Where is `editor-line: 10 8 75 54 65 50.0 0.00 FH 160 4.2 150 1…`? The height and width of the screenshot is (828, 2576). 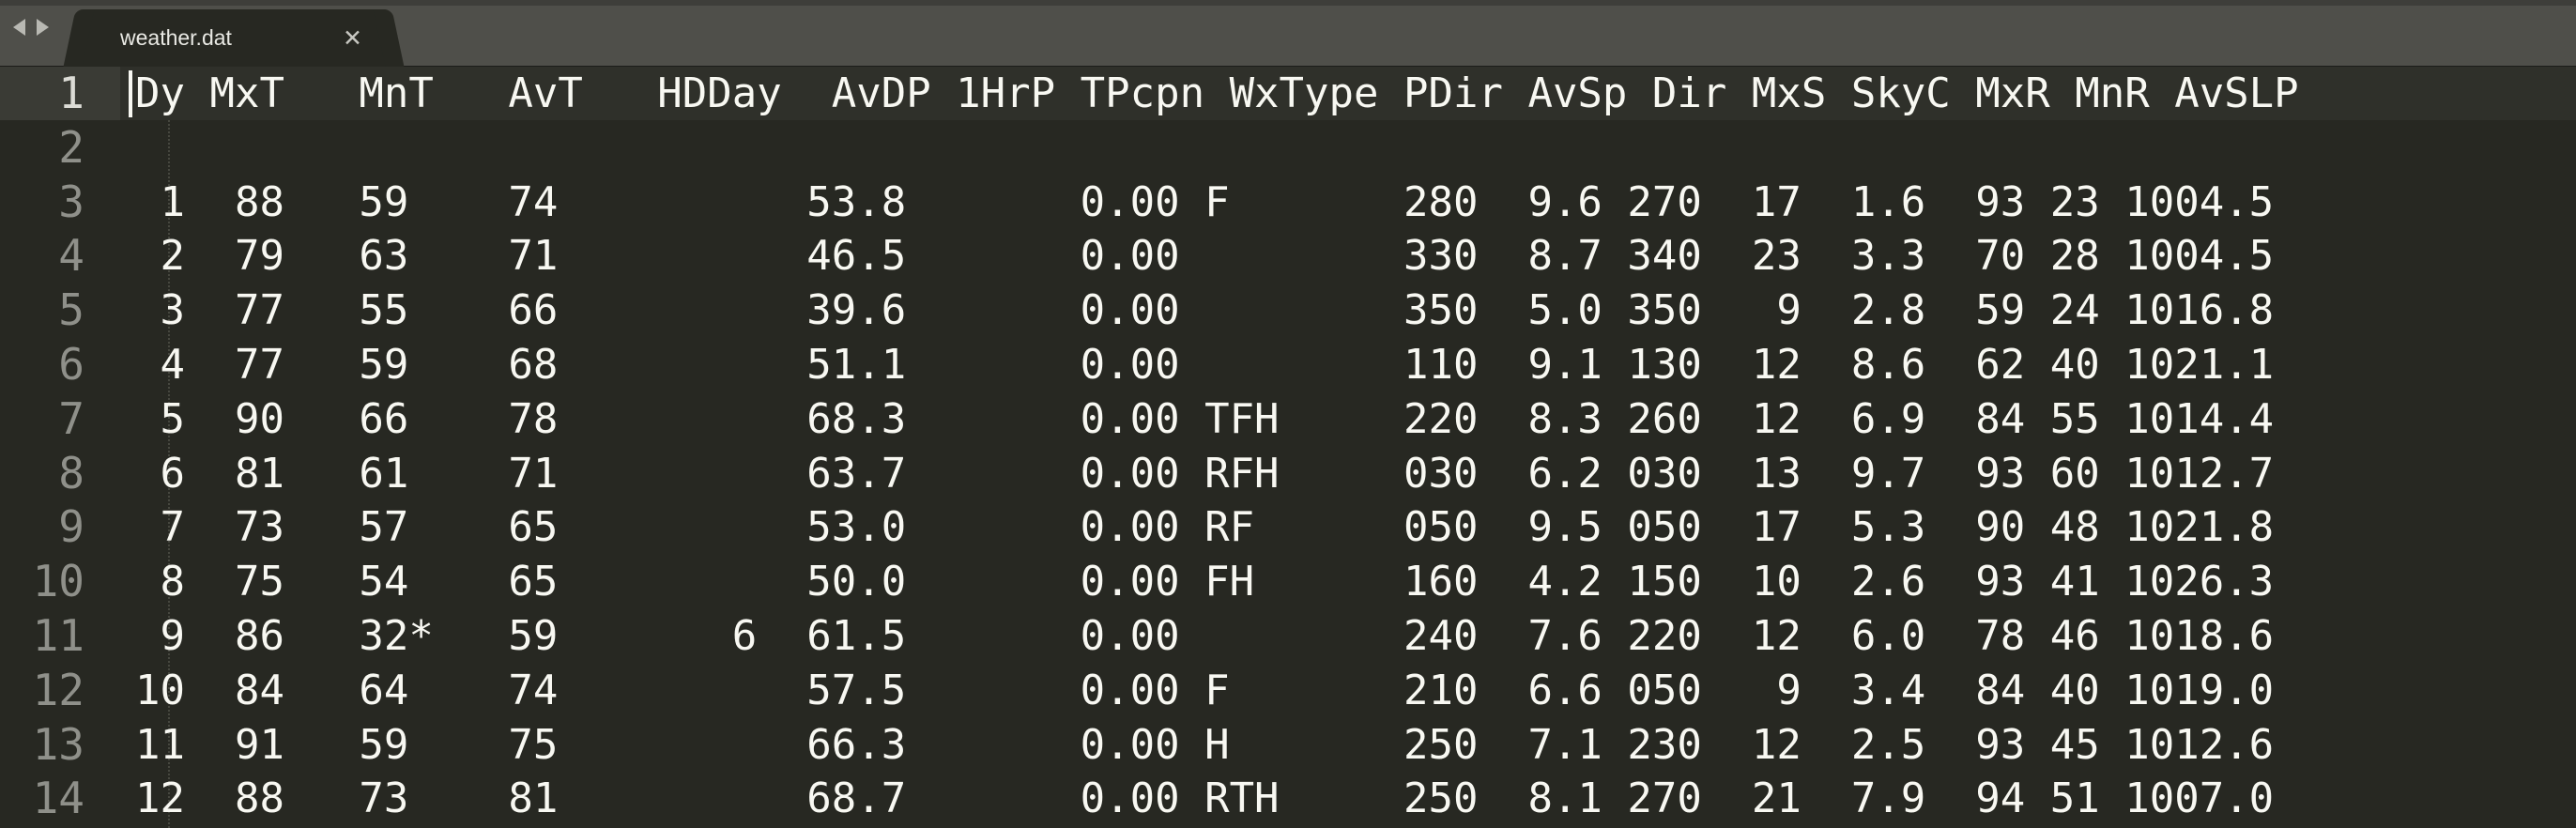 editor-line: 10 8 75 54 65 50.0 0.00 FH 160 4.2 150 1… is located at coordinates (1288, 582).